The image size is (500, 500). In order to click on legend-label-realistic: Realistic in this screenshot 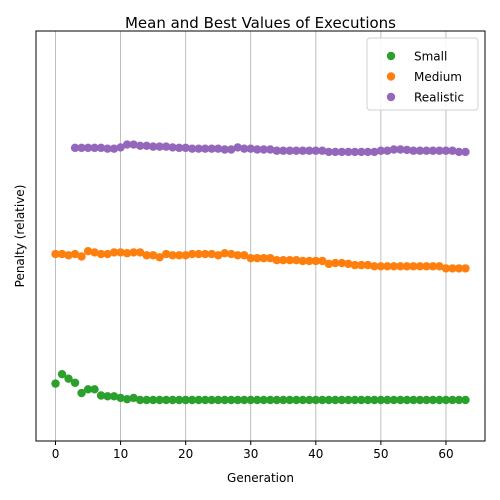, I will do `click(439, 97)`.